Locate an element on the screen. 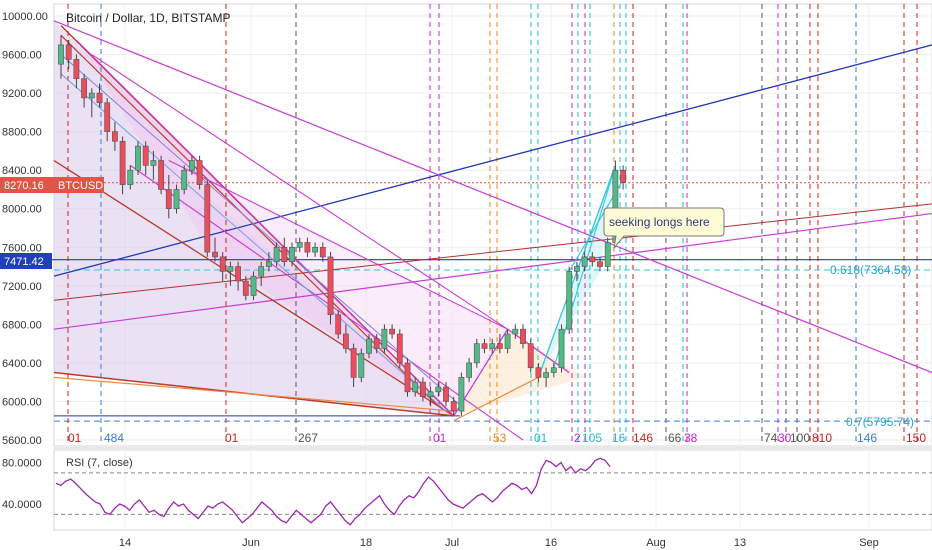 The height and width of the screenshot is (550, 932). rsi-tick-label: 40.0000 is located at coordinates (22, 505).